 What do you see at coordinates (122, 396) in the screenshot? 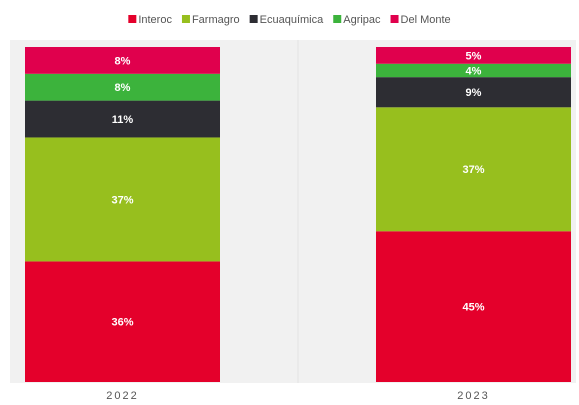
I see `x-tick-label: 2022` at bounding box center [122, 396].